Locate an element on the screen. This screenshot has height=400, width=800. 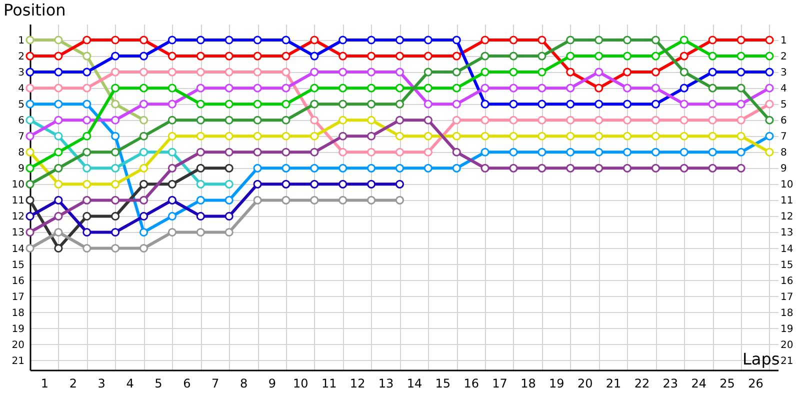
y2-tick-label: 11 is located at coordinates (787, 201).